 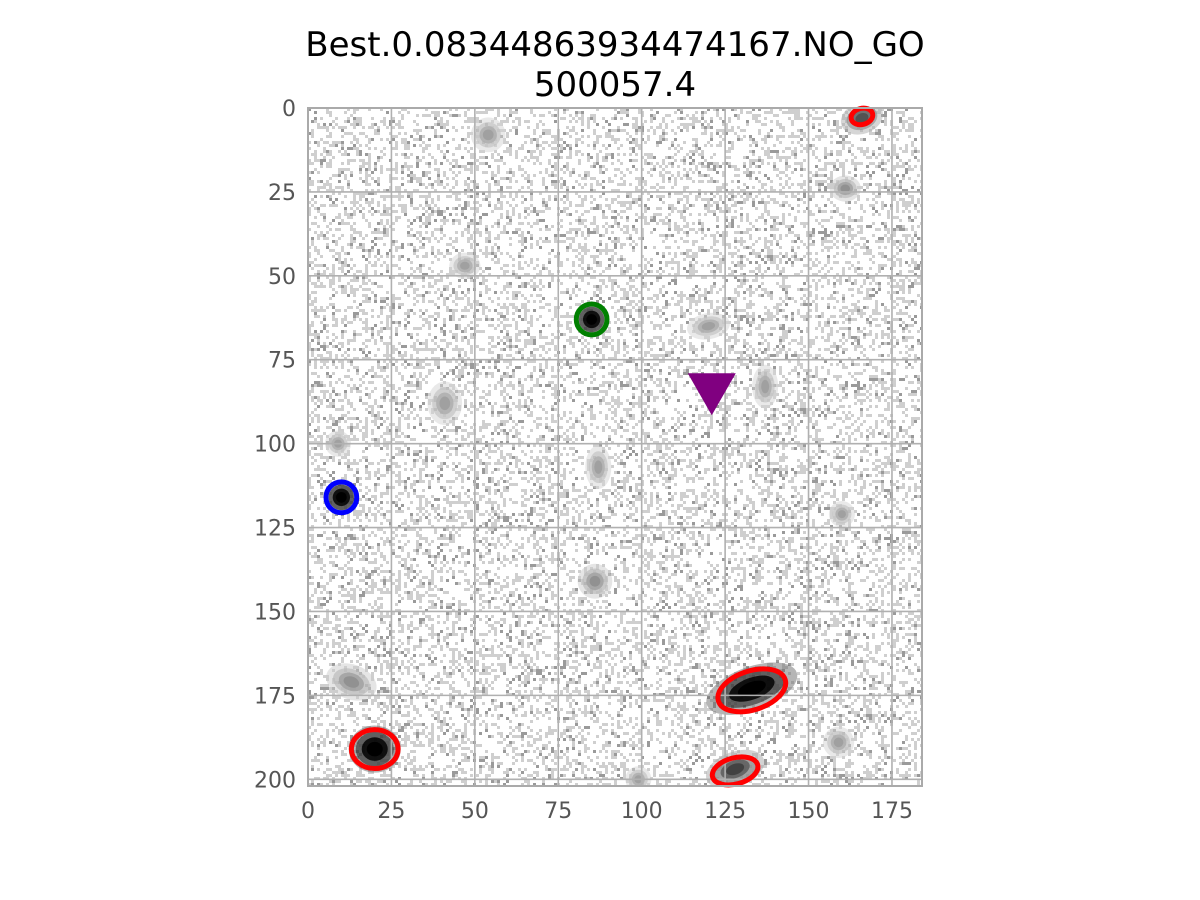 I want to click on y-tick-label: 75, so click(x=282, y=361).